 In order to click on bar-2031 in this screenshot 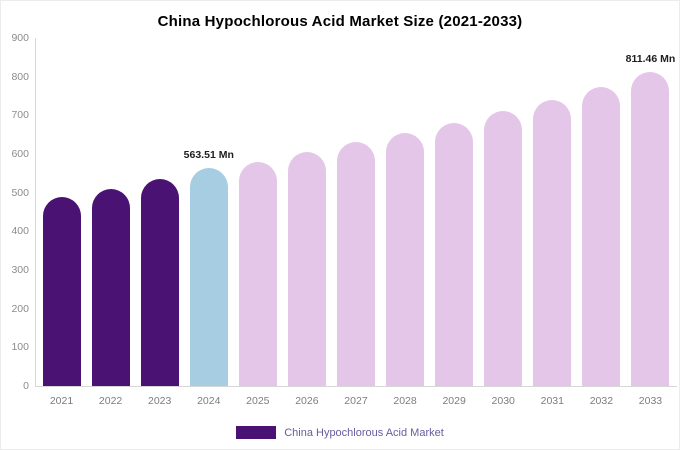, I will do `click(552, 242)`.